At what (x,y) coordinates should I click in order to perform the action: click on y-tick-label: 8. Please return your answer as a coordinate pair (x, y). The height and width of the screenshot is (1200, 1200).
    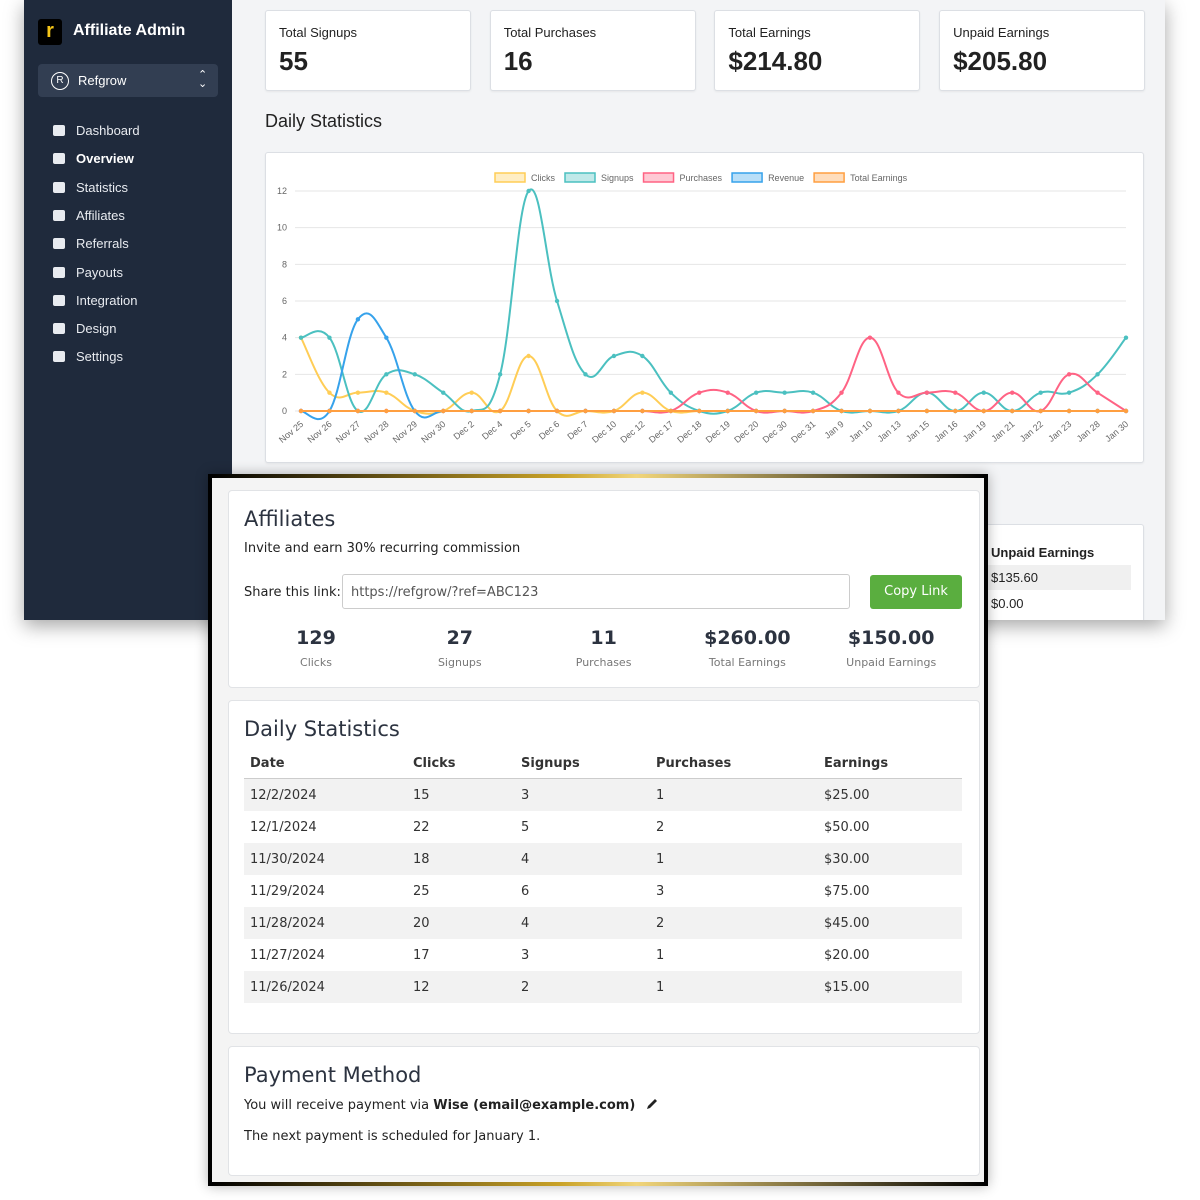
    Looking at the image, I should click on (284, 264).